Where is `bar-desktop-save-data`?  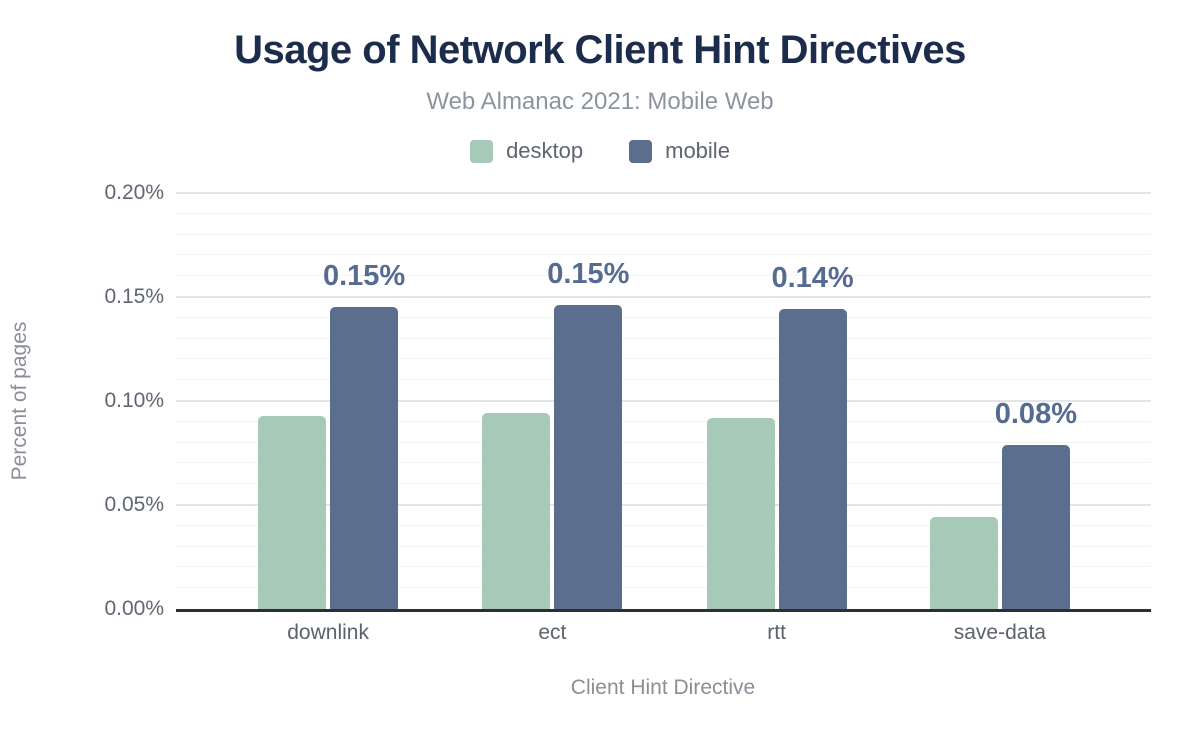 bar-desktop-save-data is located at coordinates (963, 563).